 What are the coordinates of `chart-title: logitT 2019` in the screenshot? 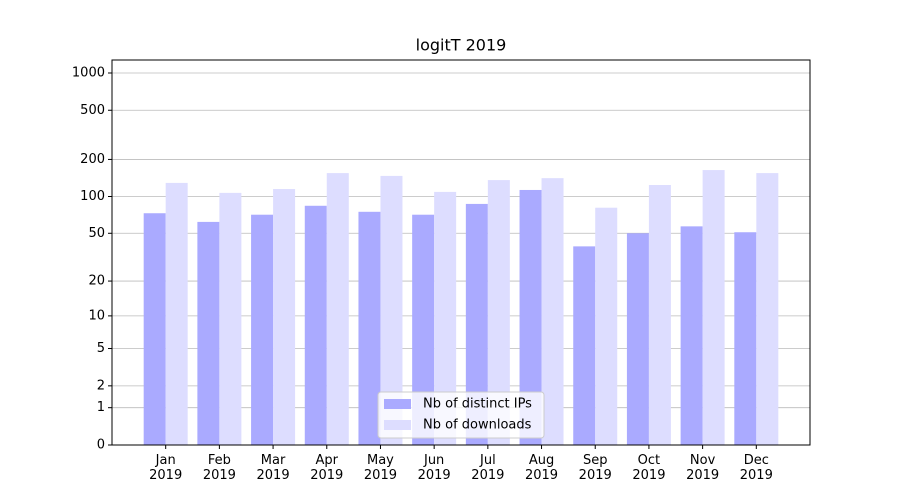 It's located at (461, 45).